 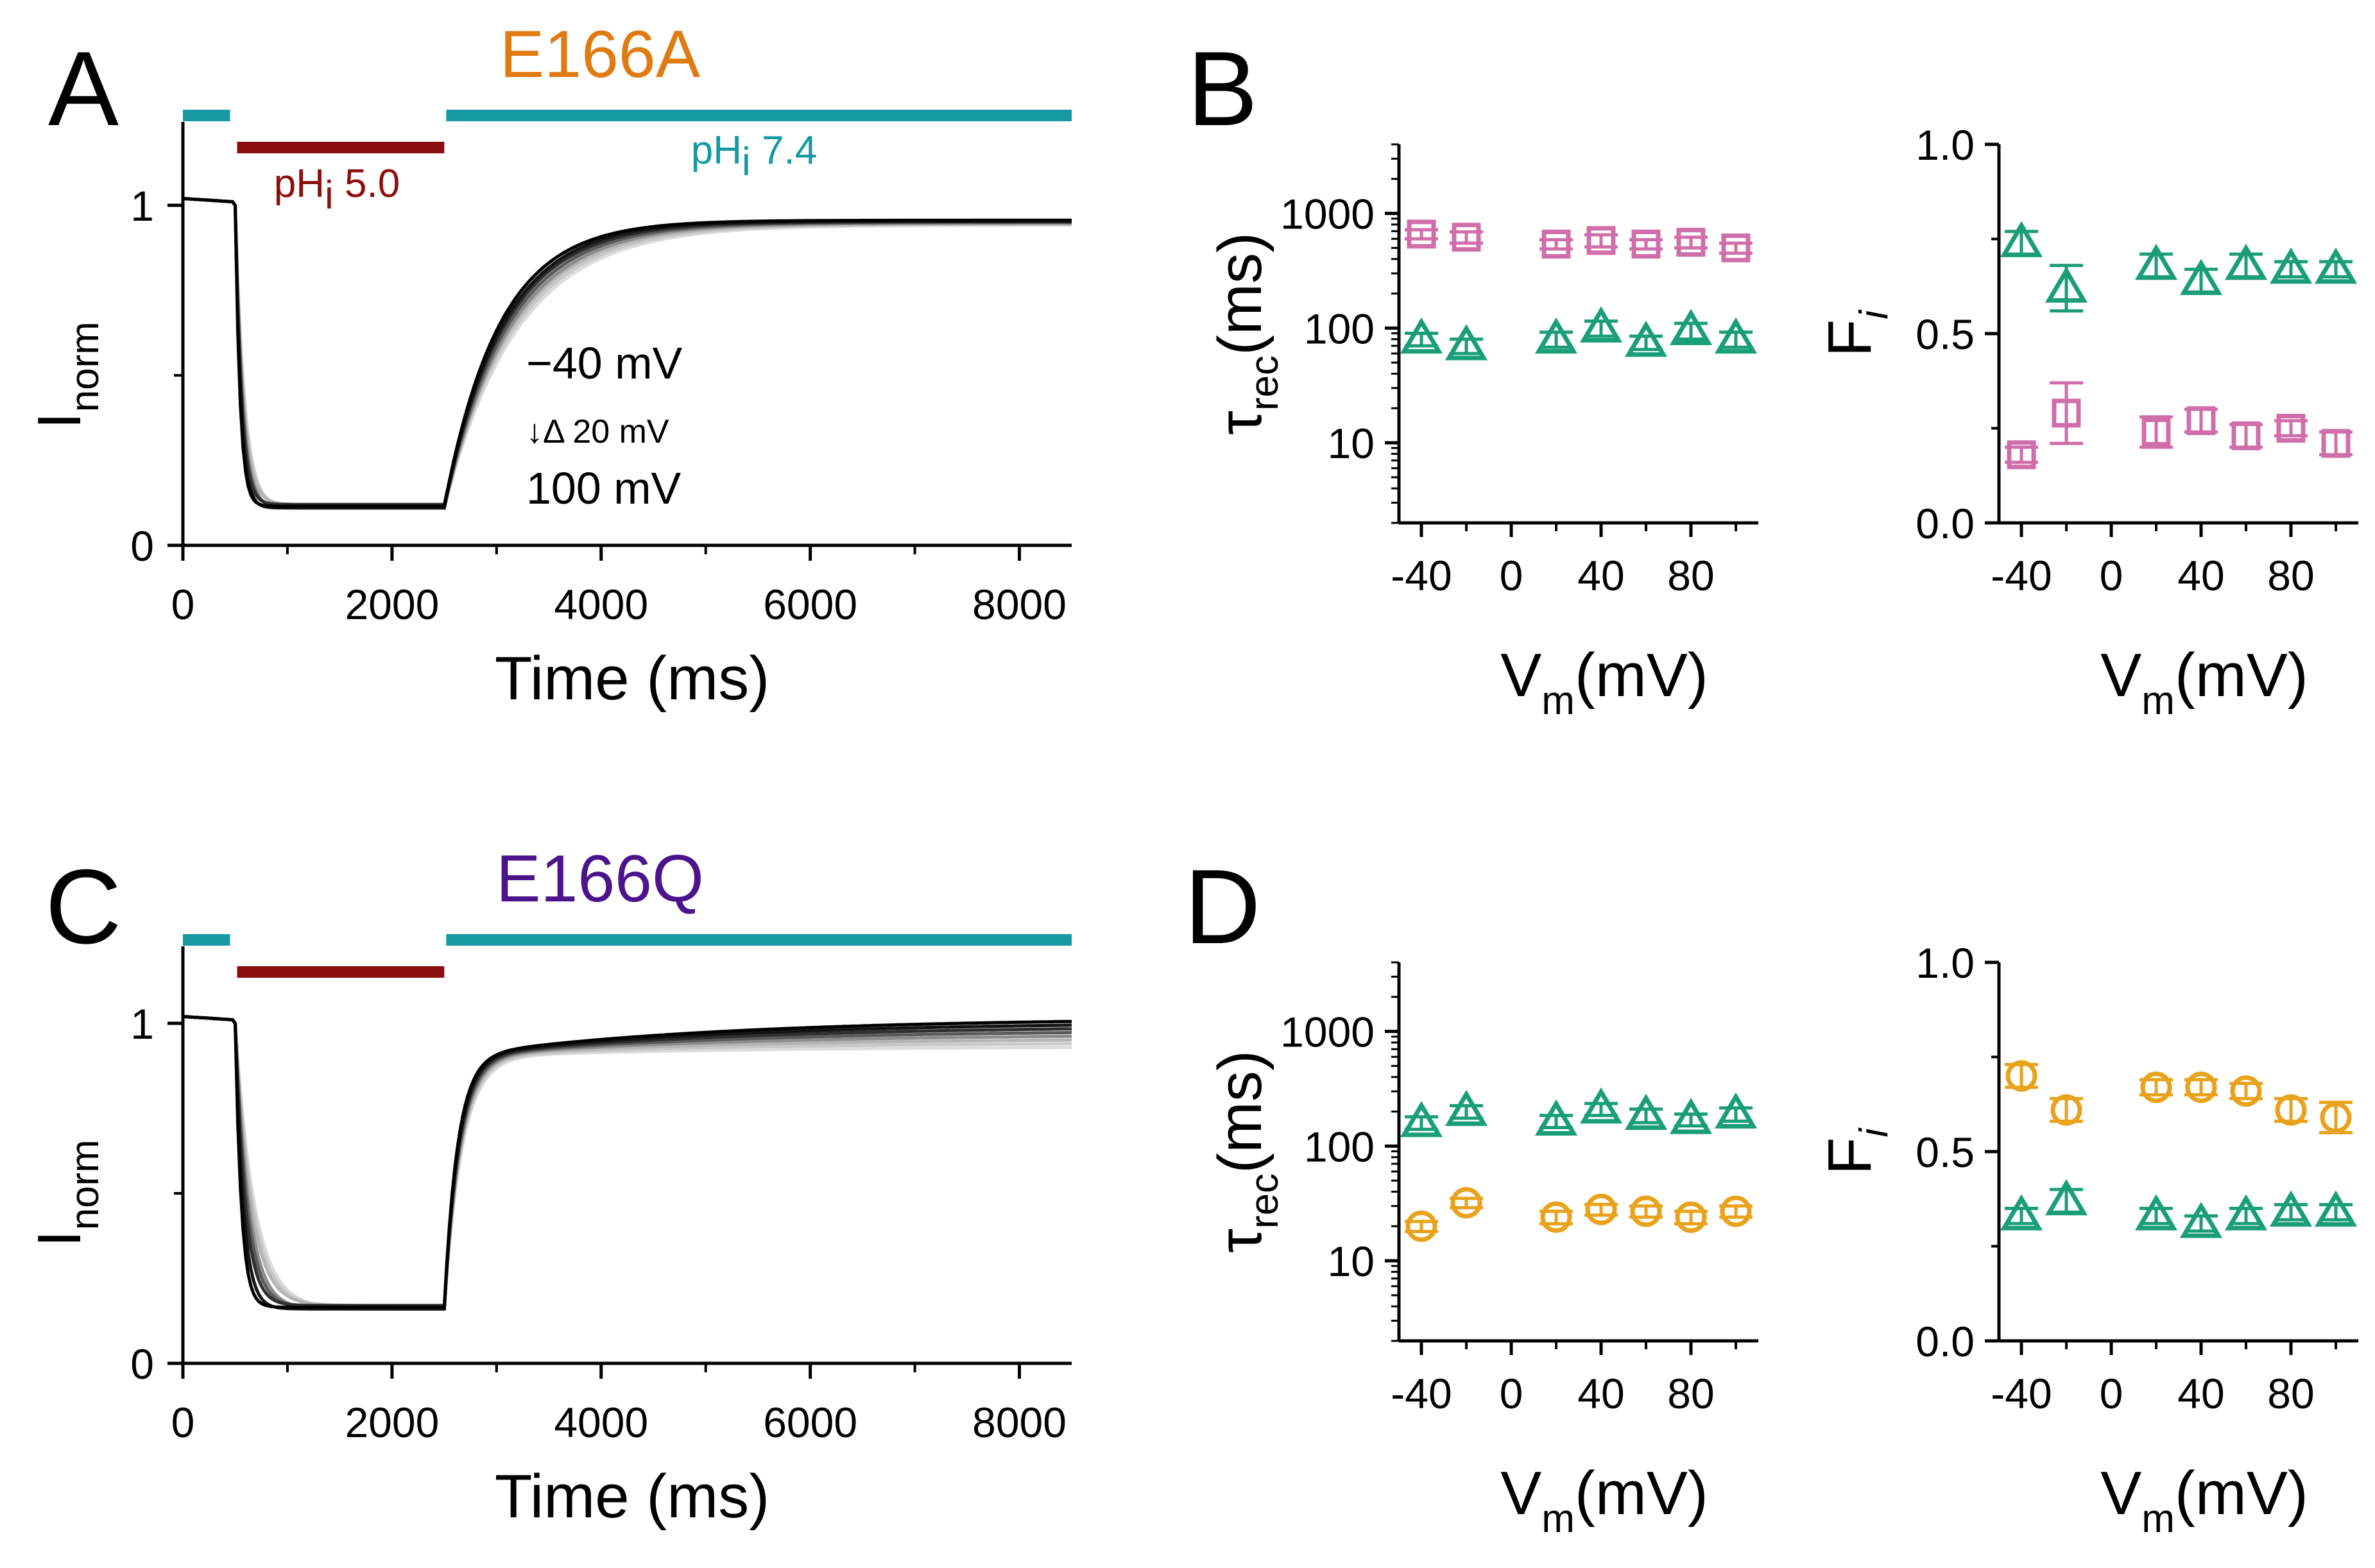 What do you see at coordinates (2179, 425) in the screenshot?
I see `series-slow-square` at bounding box center [2179, 425].